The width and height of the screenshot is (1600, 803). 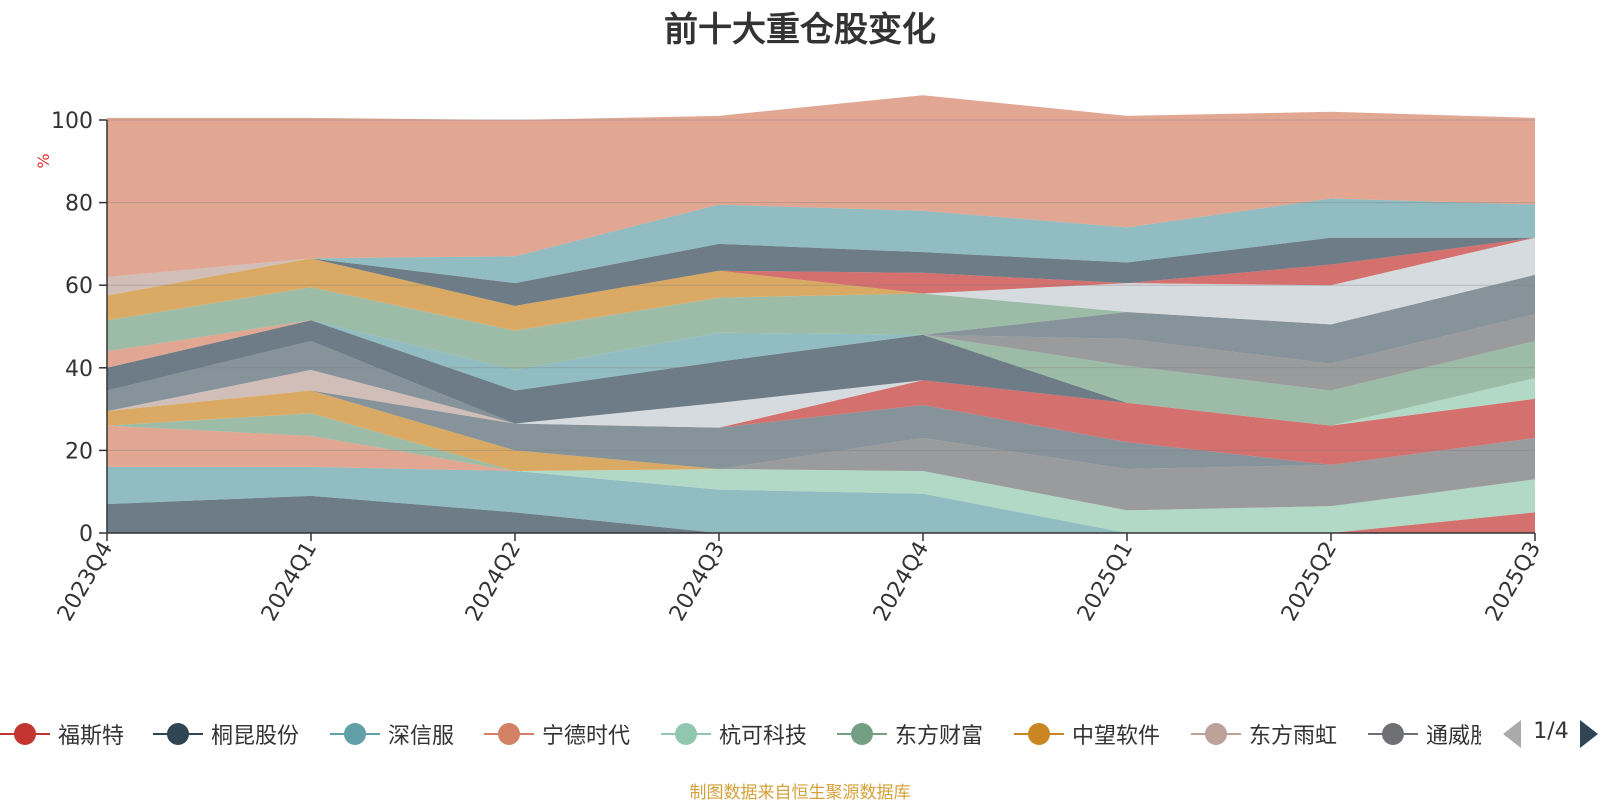 I want to click on legend-prev-page-button, so click(x=1512, y=734).